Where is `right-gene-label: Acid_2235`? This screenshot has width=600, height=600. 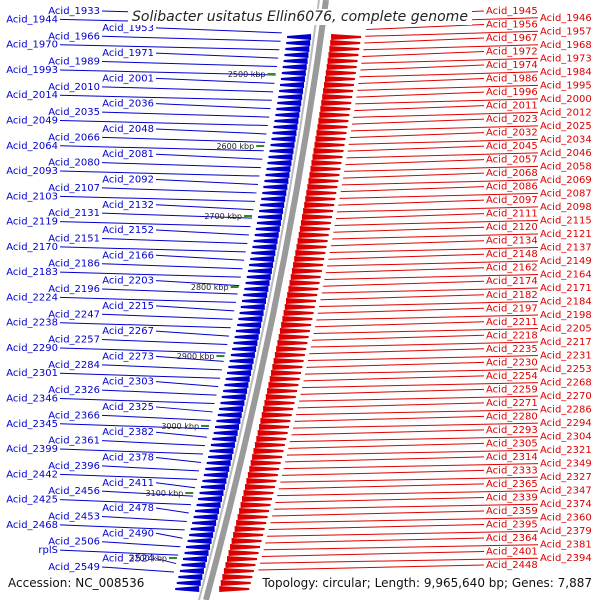
right-gene-label: Acid_2235 is located at coordinates (512, 349).